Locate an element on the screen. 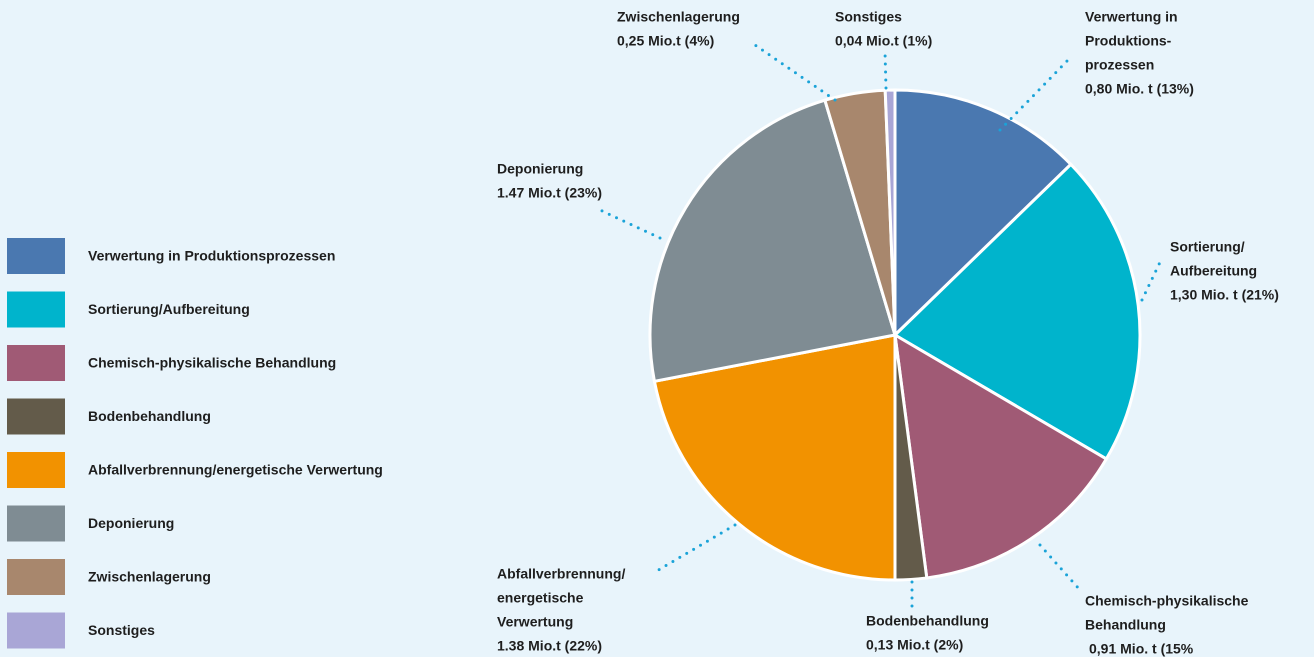 This screenshot has width=1314, height=657. callout-label: Sortierung/ is located at coordinates (1207, 247).